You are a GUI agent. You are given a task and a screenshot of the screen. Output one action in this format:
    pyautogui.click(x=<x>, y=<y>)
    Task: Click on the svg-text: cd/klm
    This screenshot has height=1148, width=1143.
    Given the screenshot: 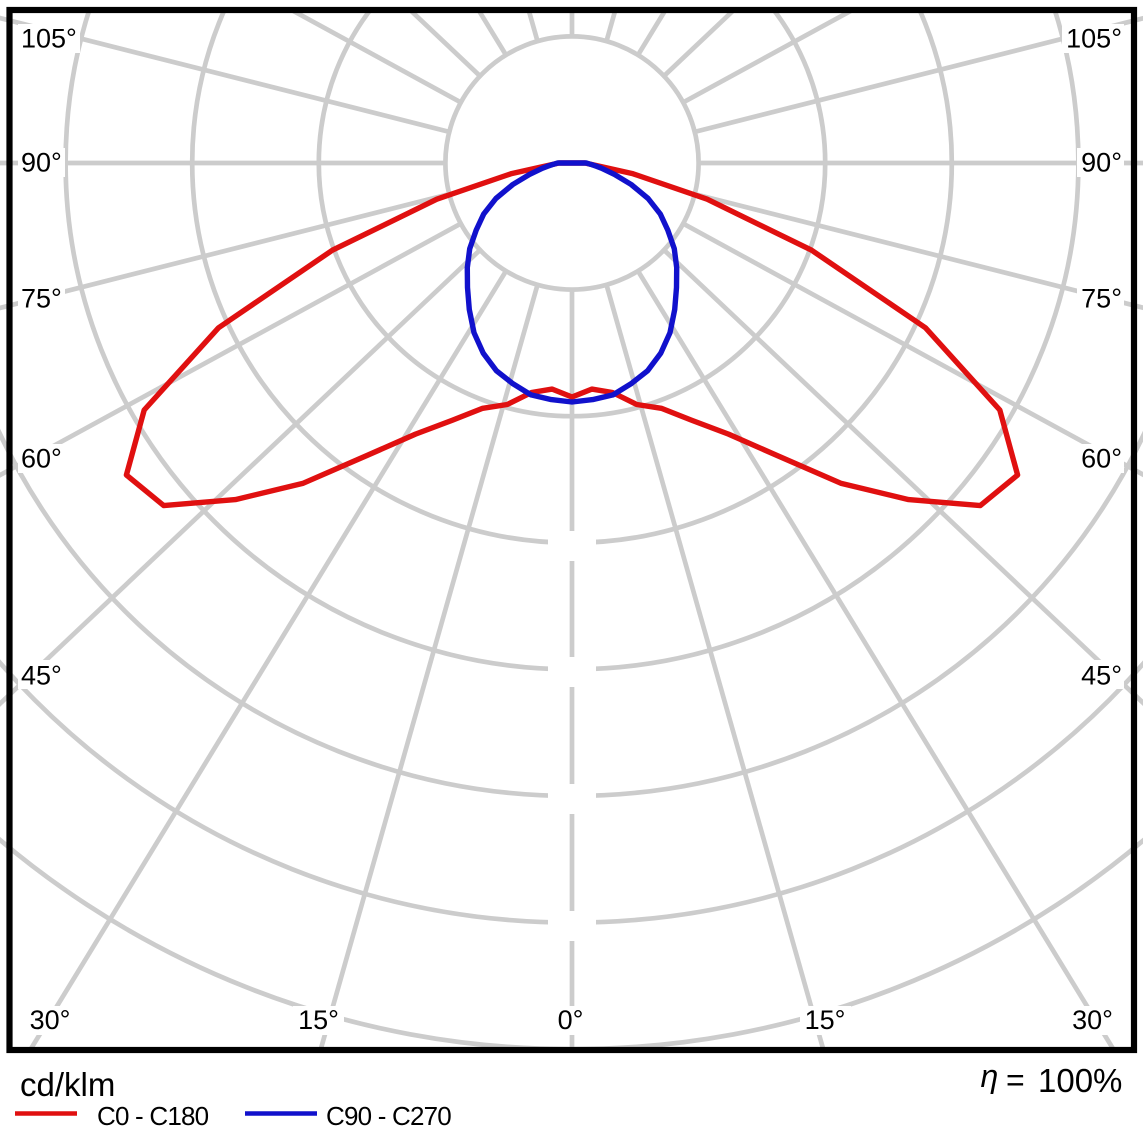 What is the action you would take?
    pyautogui.click(x=67, y=1084)
    